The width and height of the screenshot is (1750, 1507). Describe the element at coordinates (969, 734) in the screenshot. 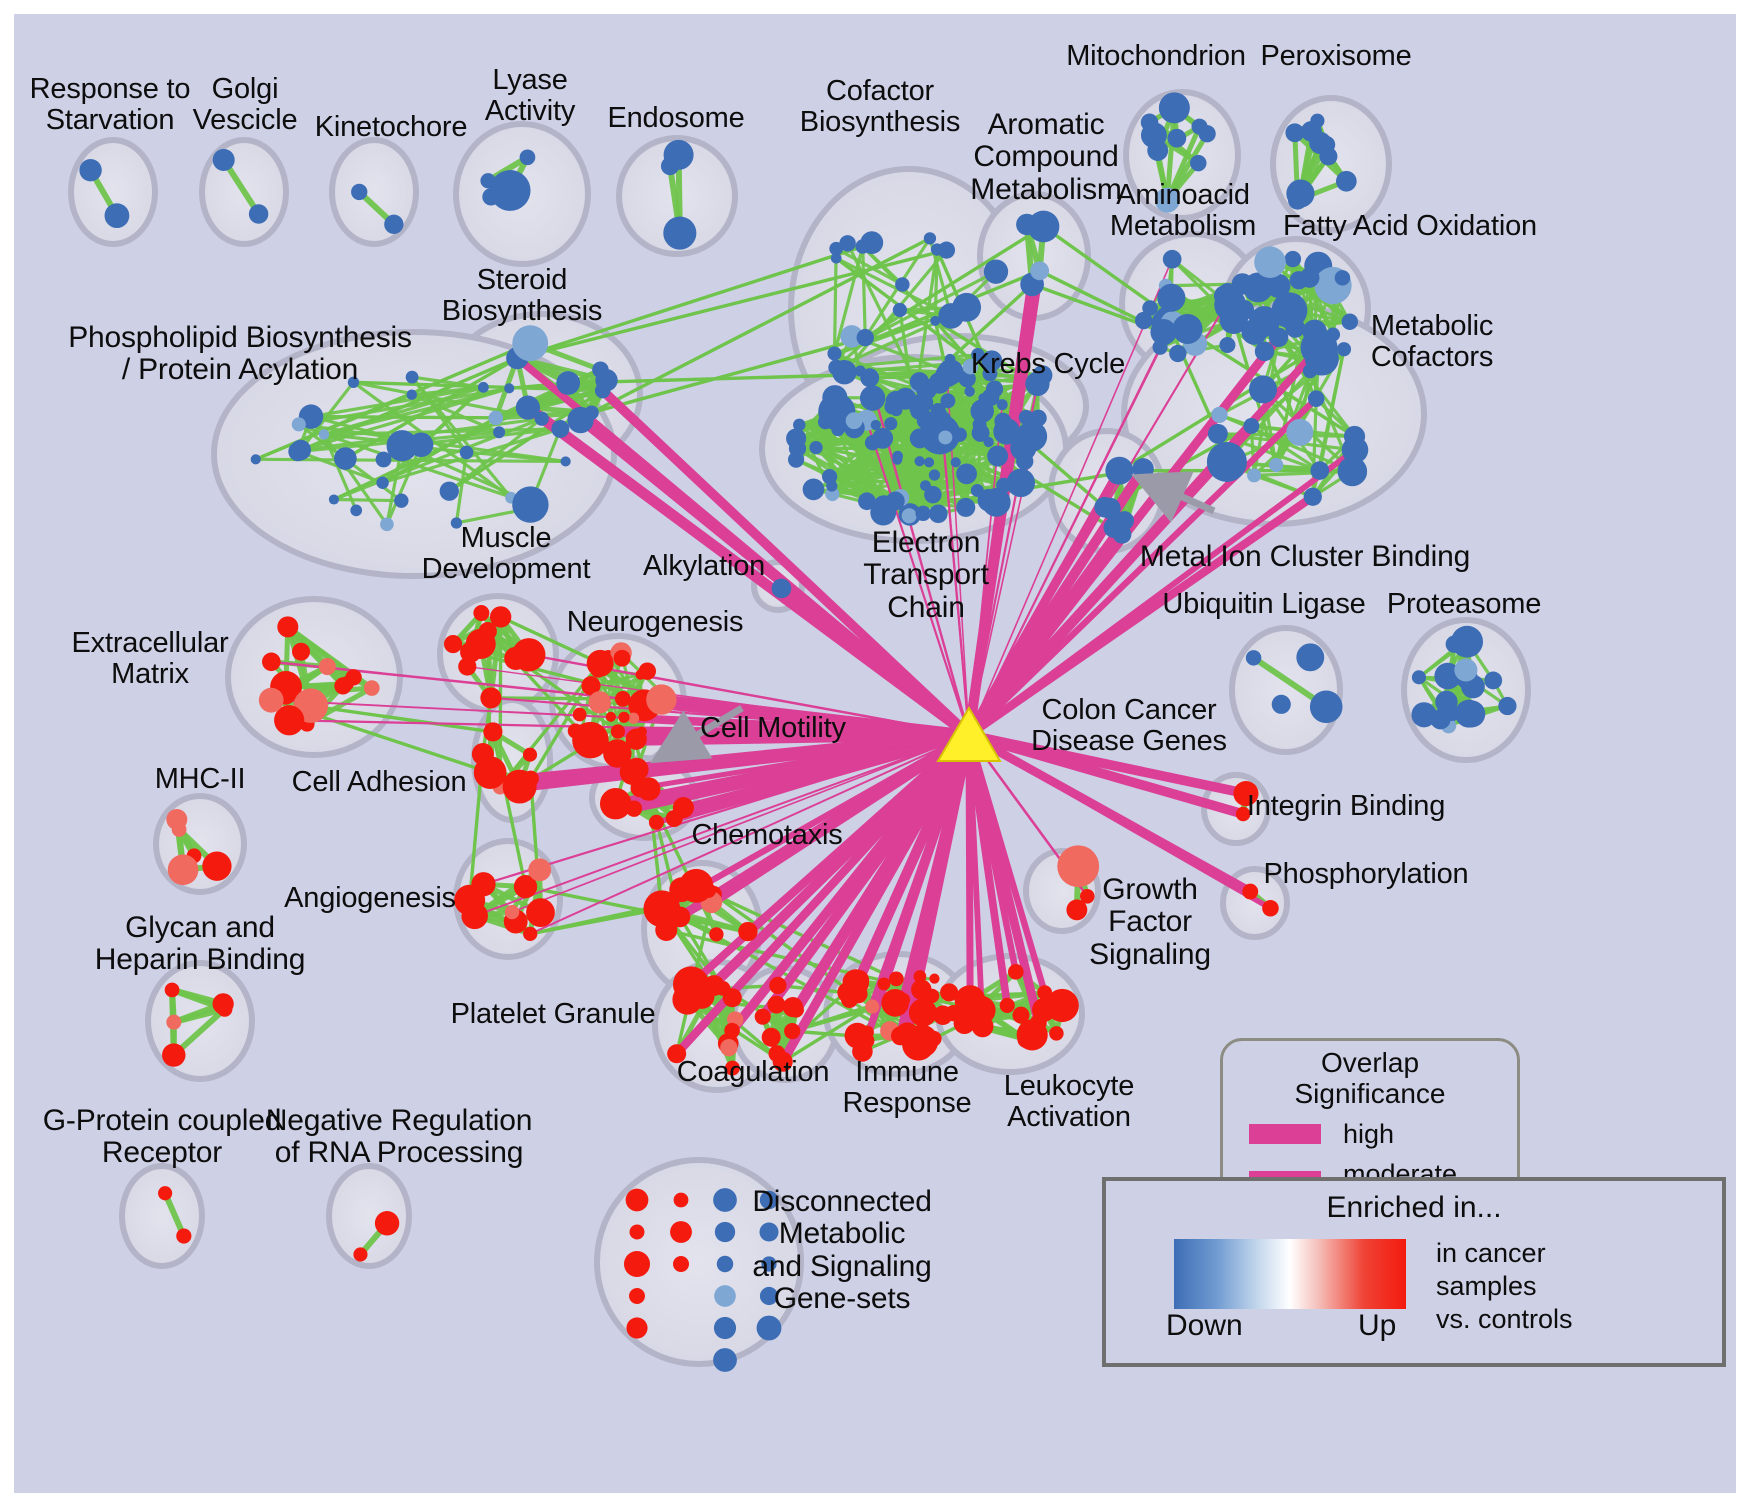

I see `colon-cancer-hub-triangle` at that location.